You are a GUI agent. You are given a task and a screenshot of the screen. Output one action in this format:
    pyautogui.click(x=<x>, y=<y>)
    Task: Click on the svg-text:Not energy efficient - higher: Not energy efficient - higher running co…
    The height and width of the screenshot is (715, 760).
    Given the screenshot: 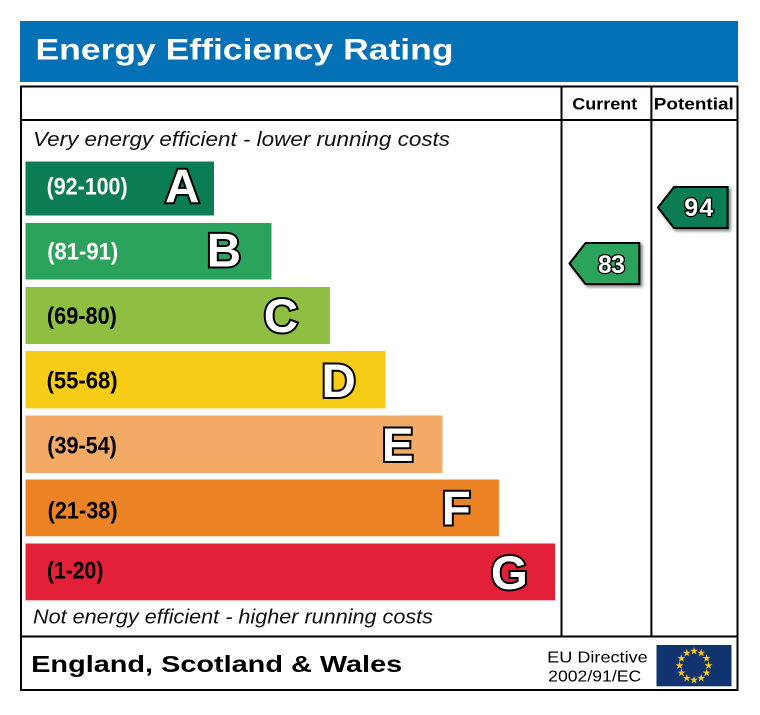 What is the action you would take?
    pyautogui.click(x=233, y=618)
    